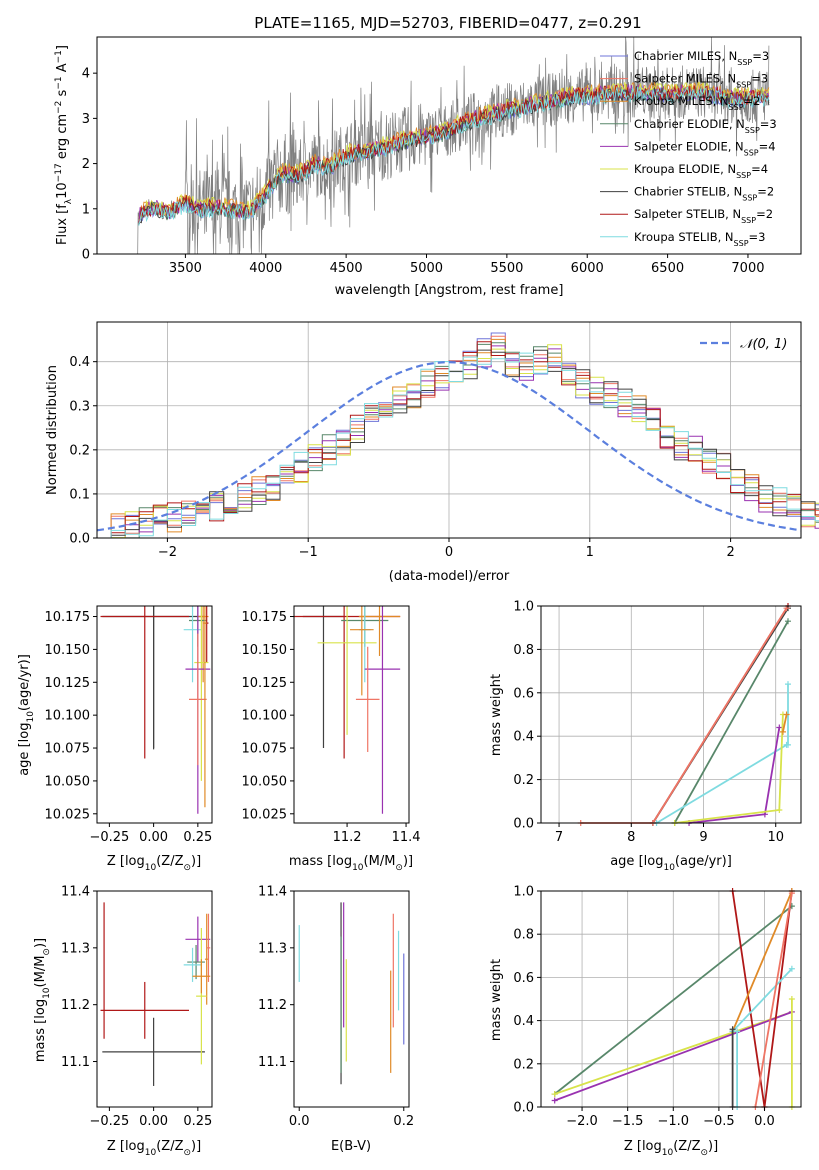 This screenshot has width=819, height=1170. What do you see at coordinates (506, 268) in the screenshot?
I see `spectrum-xtick-label: 5500` at bounding box center [506, 268].